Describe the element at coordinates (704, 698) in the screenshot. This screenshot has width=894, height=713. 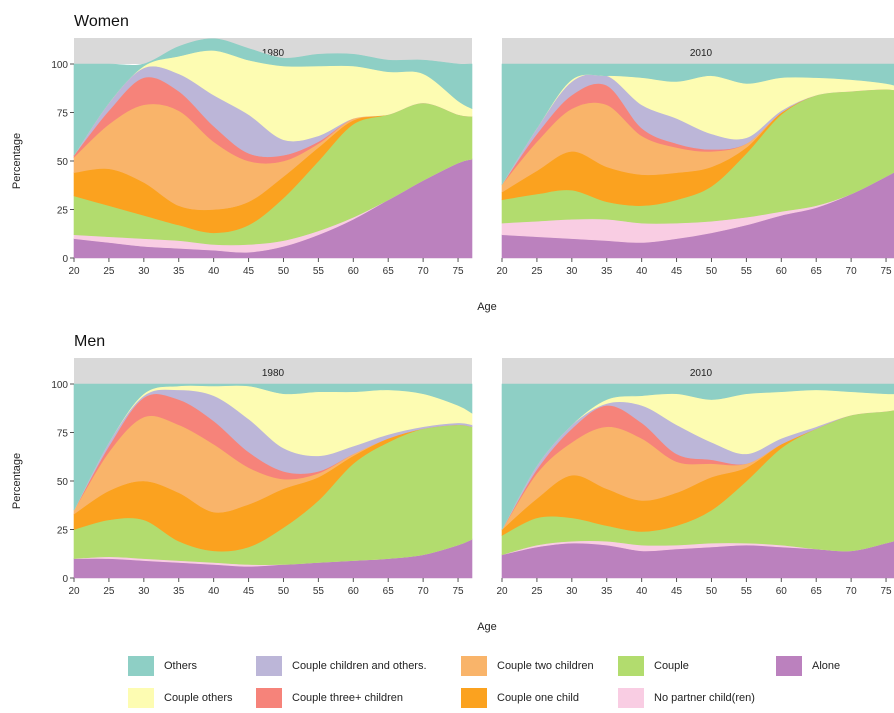
I see `legend-label-no-partner-children: No partner child(ren)` at that location.